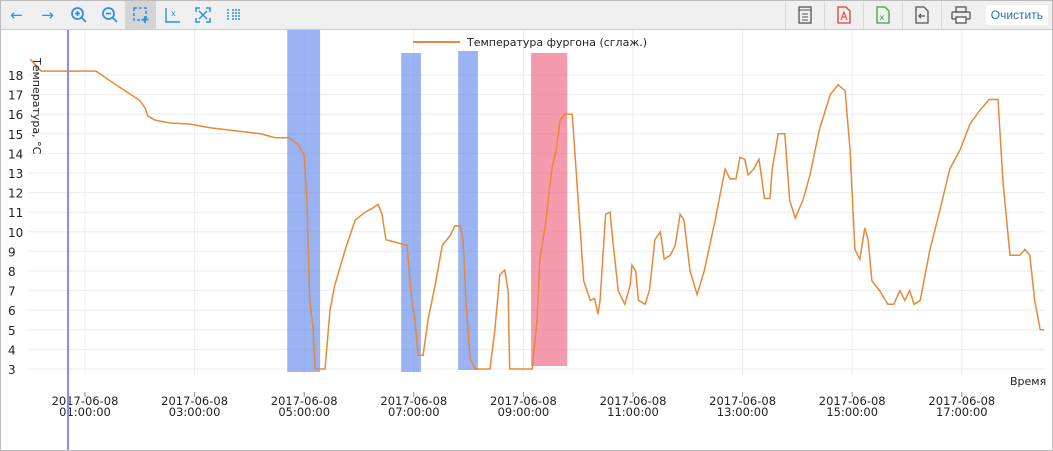 This screenshot has width=1053, height=451. I want to click on import-icon, so click(921, 15).